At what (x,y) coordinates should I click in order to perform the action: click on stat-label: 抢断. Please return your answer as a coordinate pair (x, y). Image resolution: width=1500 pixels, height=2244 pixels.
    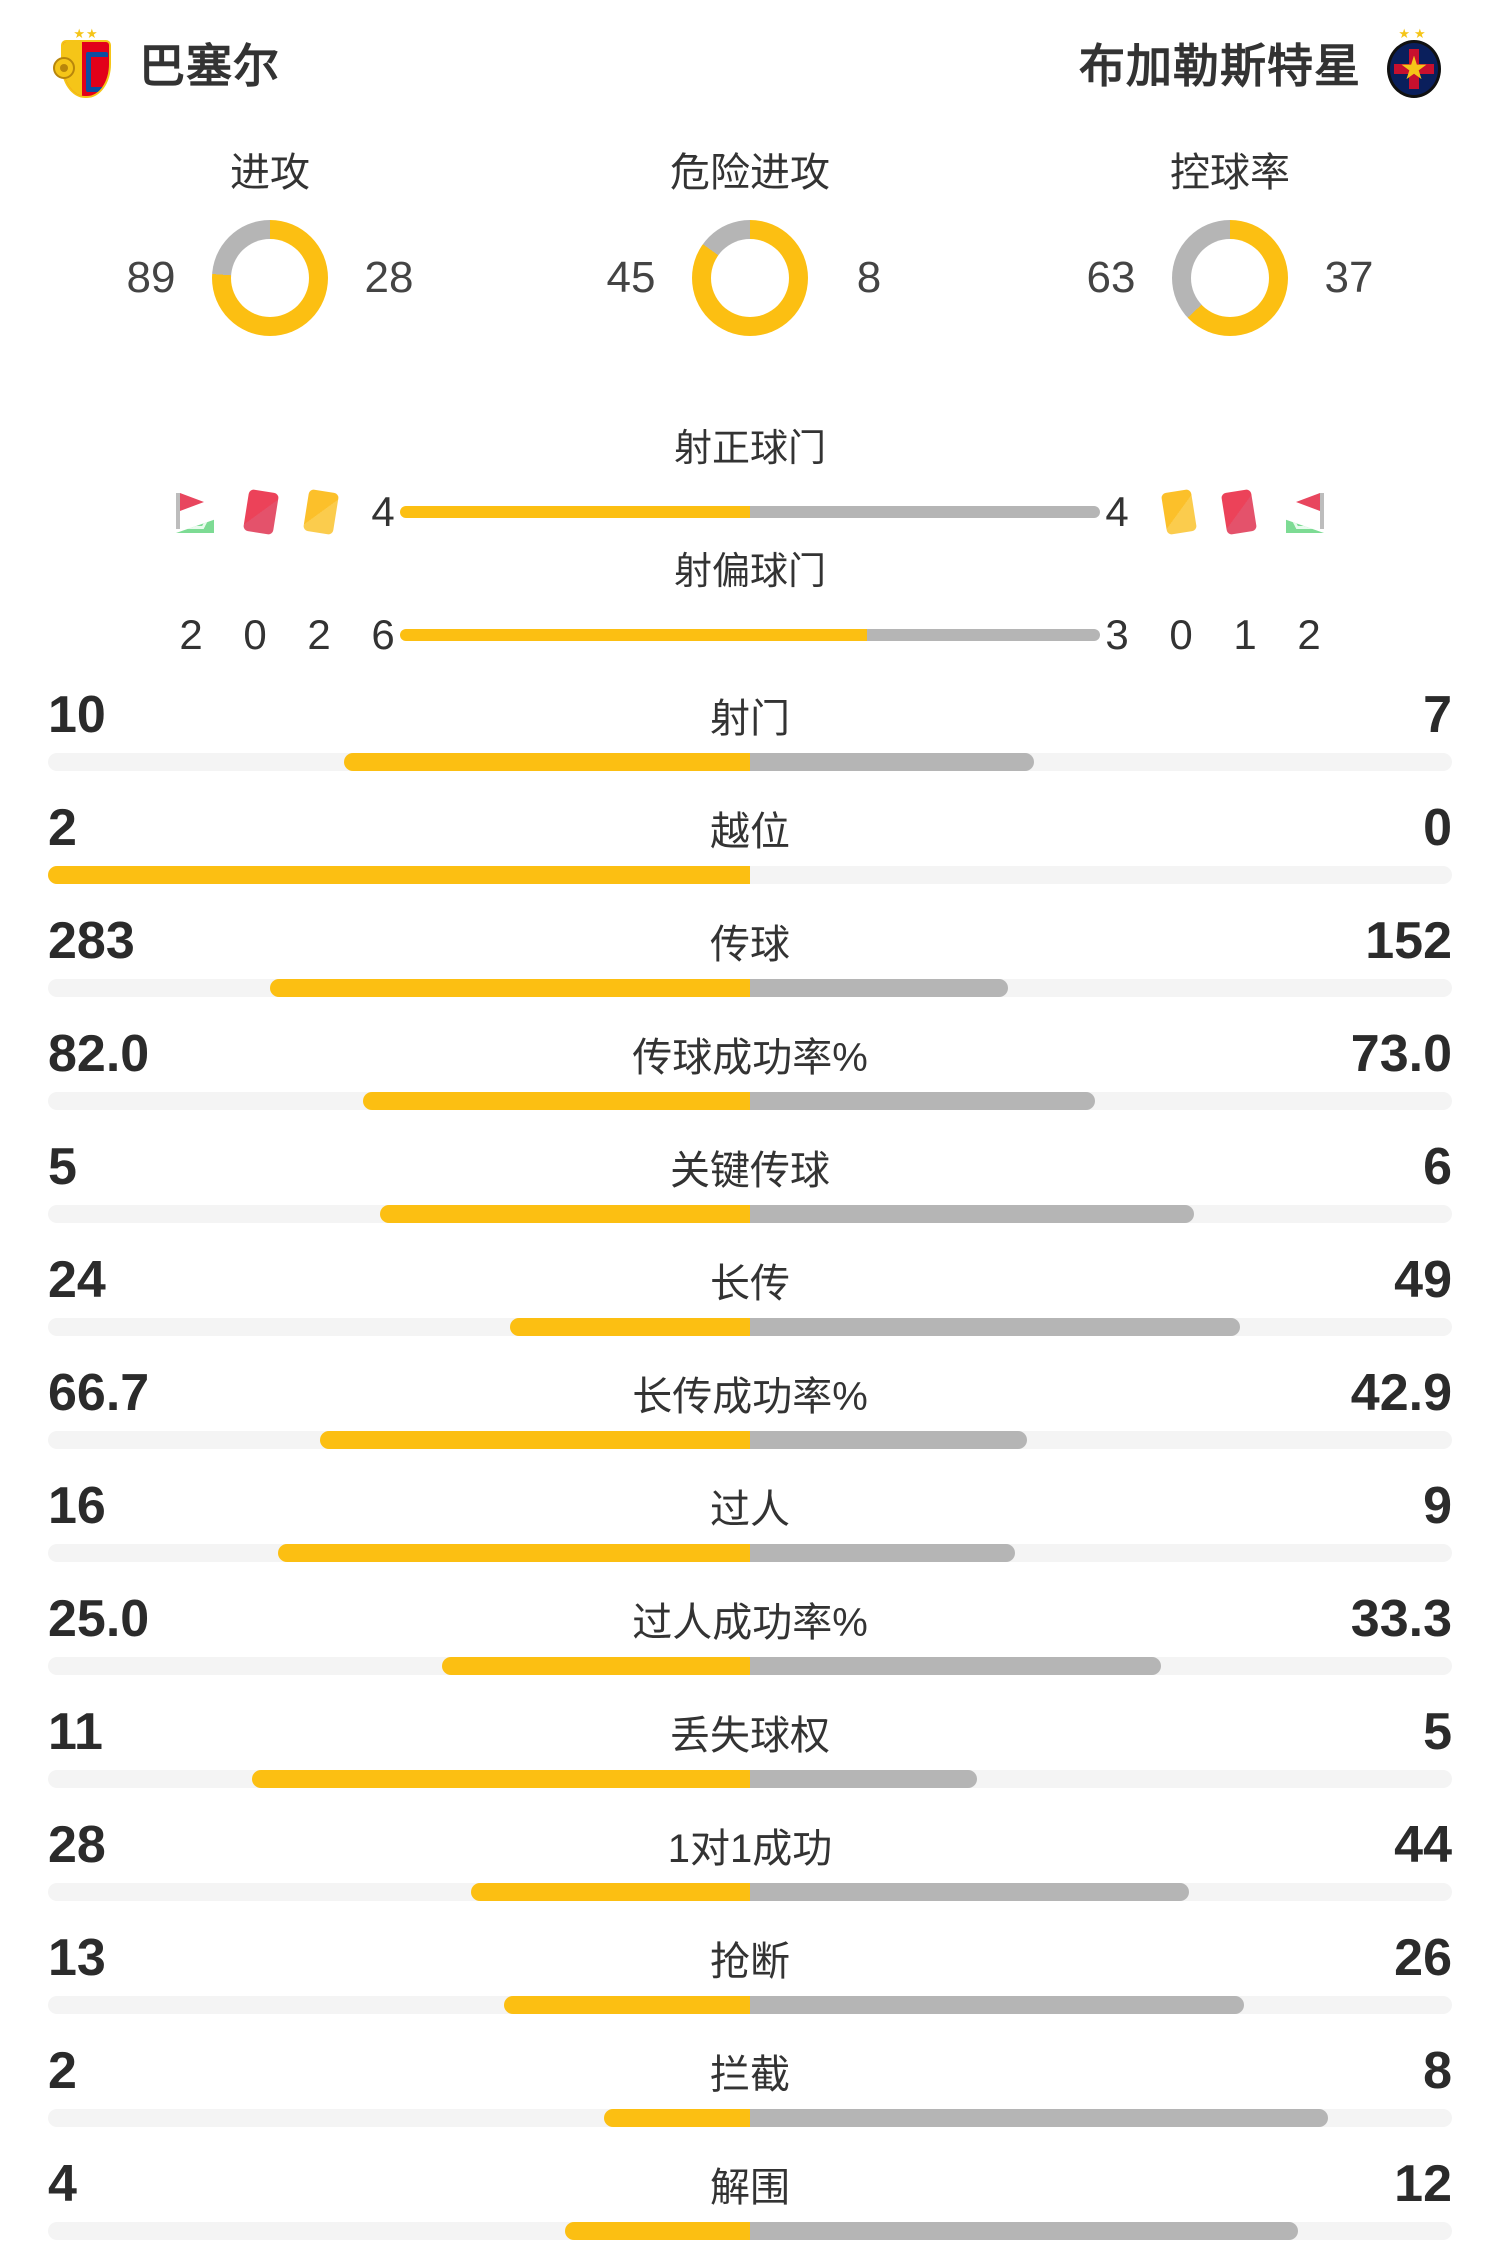
    Looking at the image, I should click on (750, 1962).